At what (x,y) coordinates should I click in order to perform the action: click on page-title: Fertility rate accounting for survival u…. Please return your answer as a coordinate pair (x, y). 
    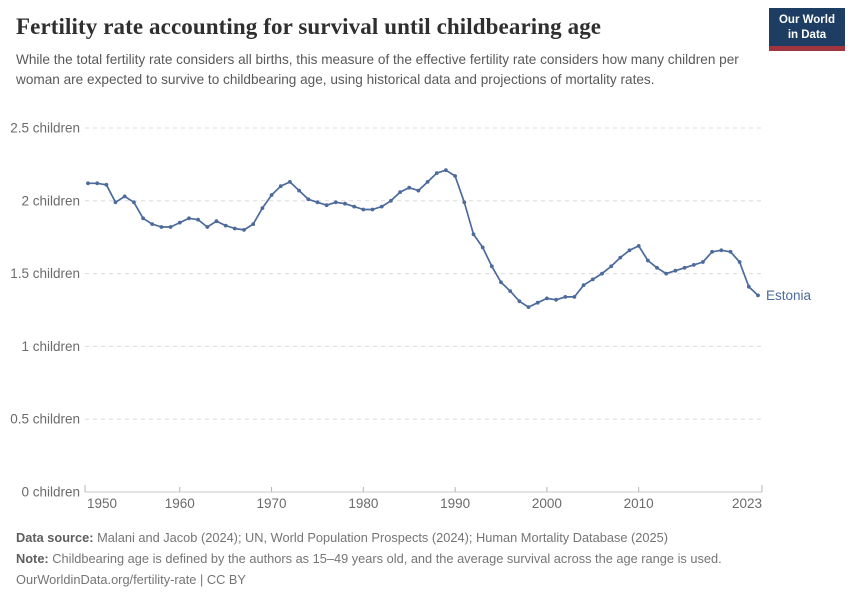
    Looking at the image, I should click on (309, 26).